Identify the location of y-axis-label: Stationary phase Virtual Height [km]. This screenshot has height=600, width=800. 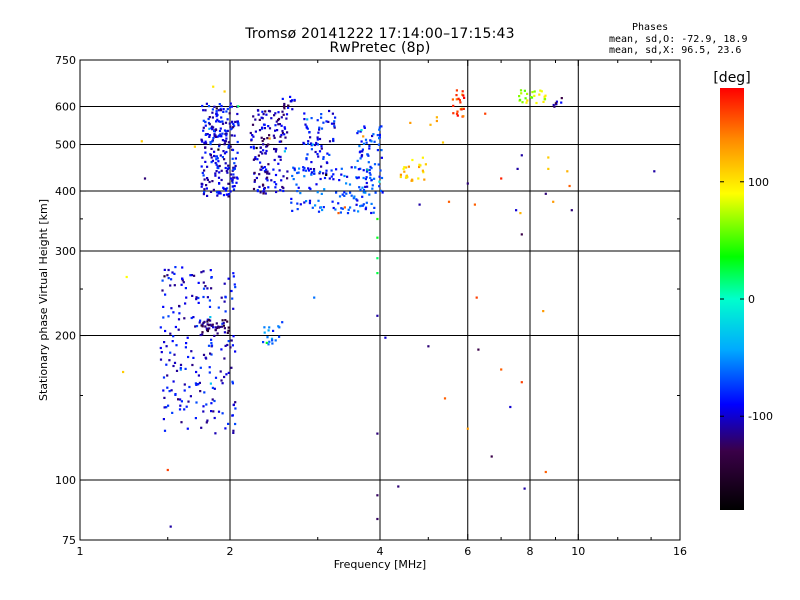
(43, 300).